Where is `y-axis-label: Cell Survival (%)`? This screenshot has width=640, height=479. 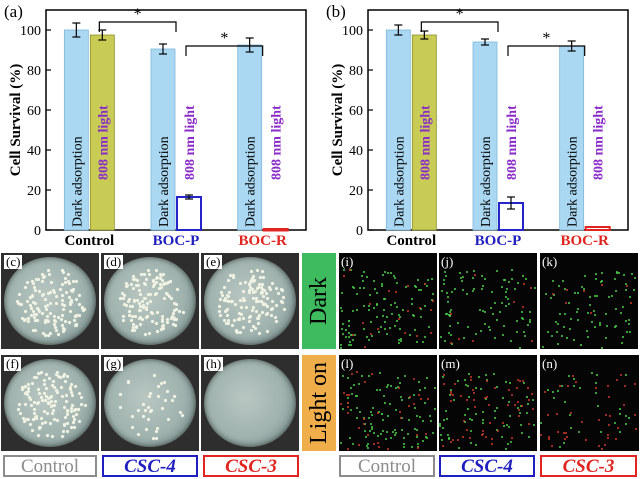
y-axis-label: Cell Survival (%) is located at coordinates (338, 120).